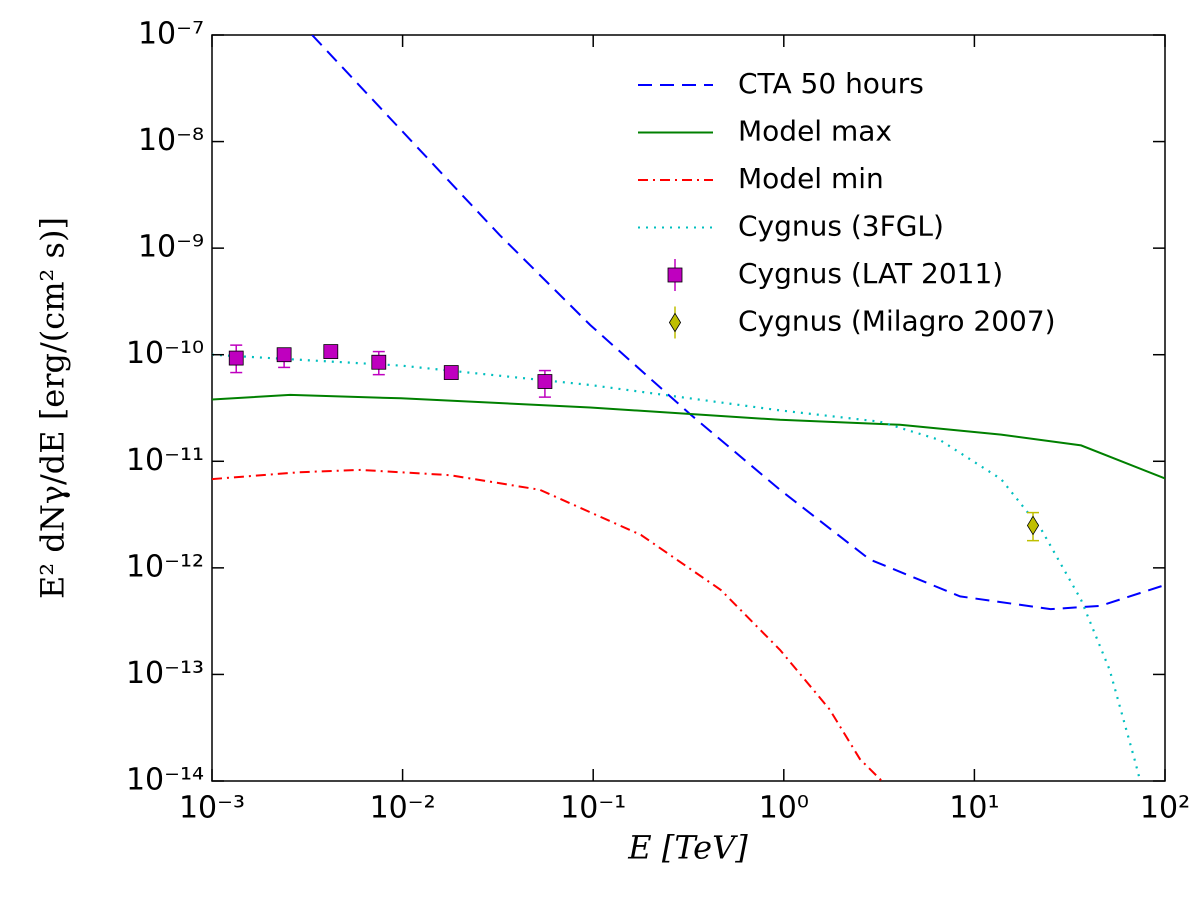  What do you see at coordinates (784, 808) in the screenshot?
I see `x-tick-label: 10⁰` at bounding box center [784, 808].